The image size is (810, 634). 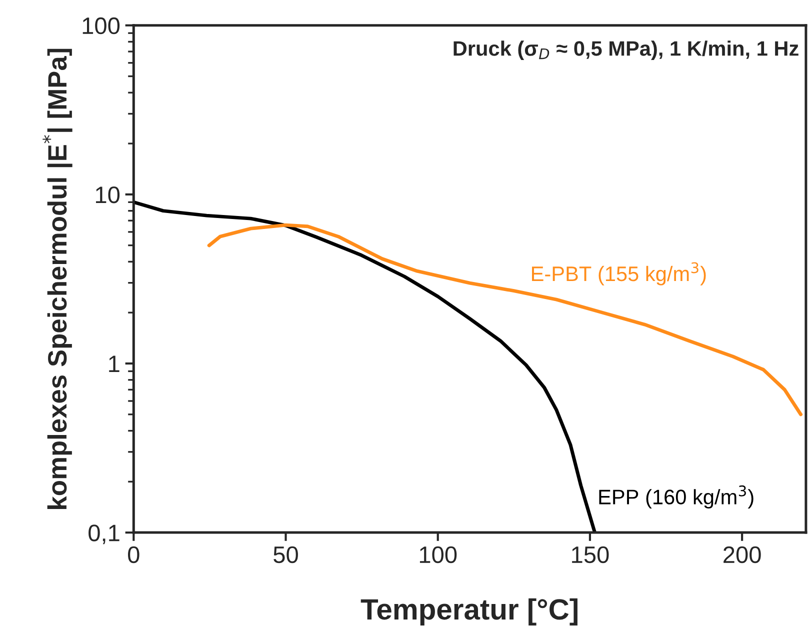 What do you see at coordinates (619, 274) in the screenshot?
I see `series-label: E-PBT (155 kg/m$^{3}$)` at bounding box center [619, 274].